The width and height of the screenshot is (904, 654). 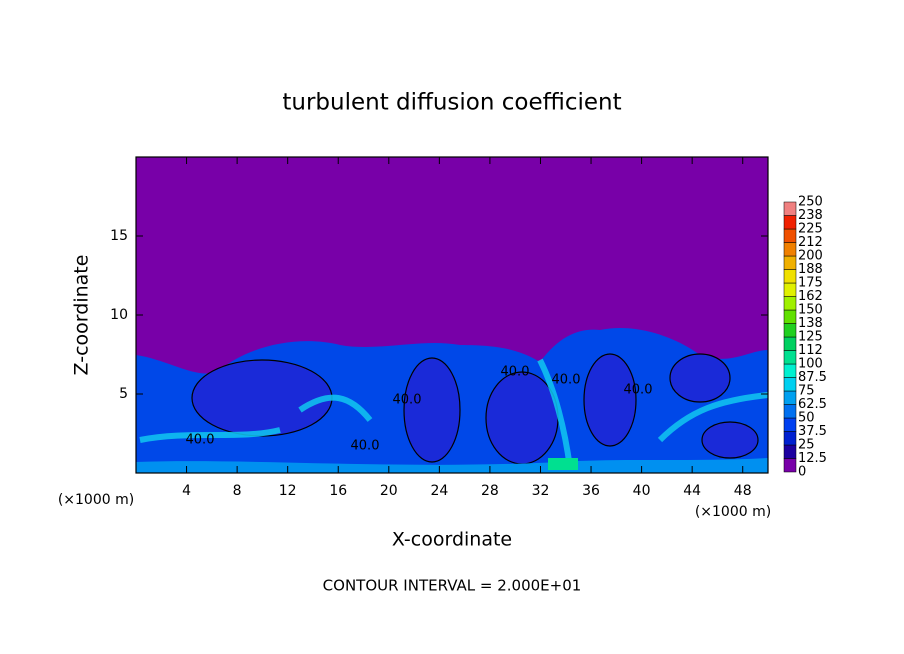 I want to click on x-tick-label: 32, so click(x=541, y=491).